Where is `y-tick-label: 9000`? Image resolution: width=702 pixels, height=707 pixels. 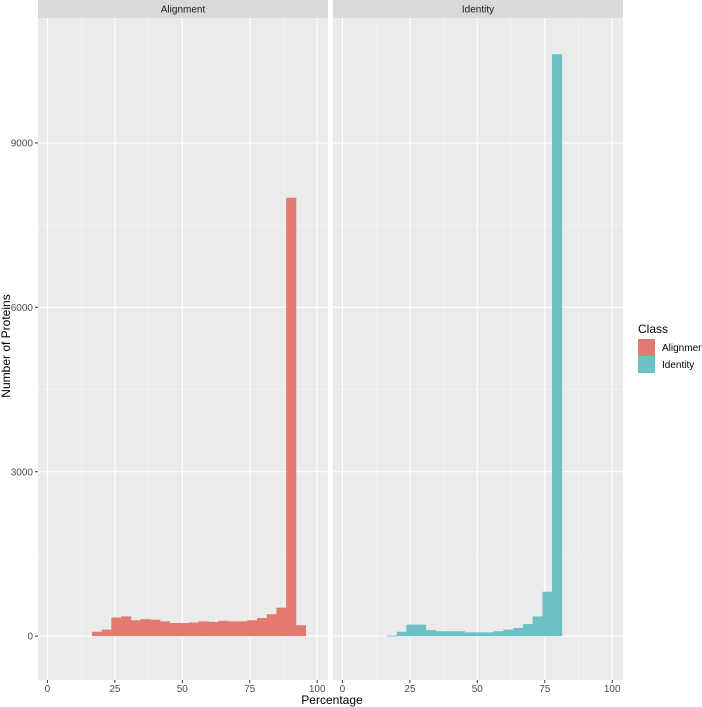 y-tick-label: 9000 is located at coordinates (22, 143).